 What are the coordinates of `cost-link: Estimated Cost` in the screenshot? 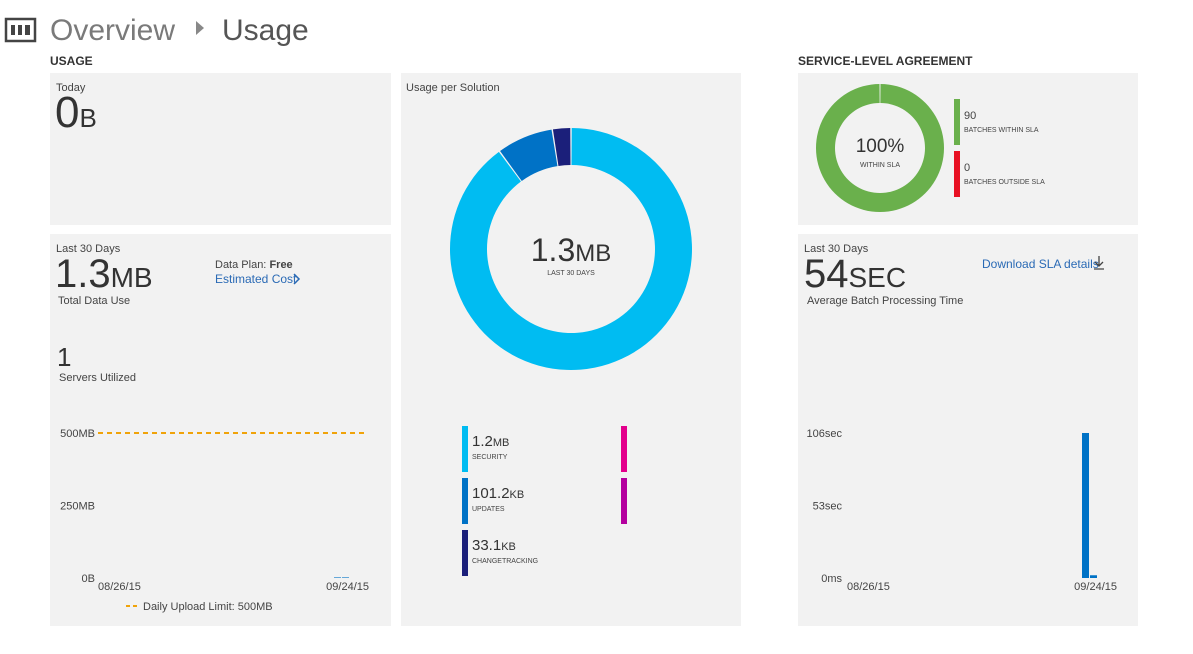 It's located at (258, 279).